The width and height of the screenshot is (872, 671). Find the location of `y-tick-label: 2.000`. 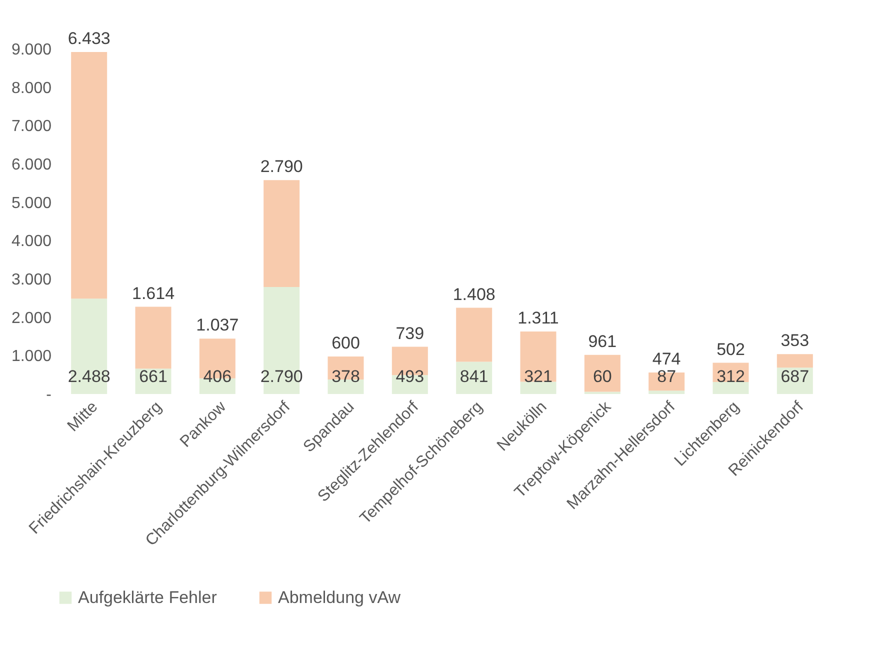

y-tick-label: 2.000 is located at coordinates (31, 318).